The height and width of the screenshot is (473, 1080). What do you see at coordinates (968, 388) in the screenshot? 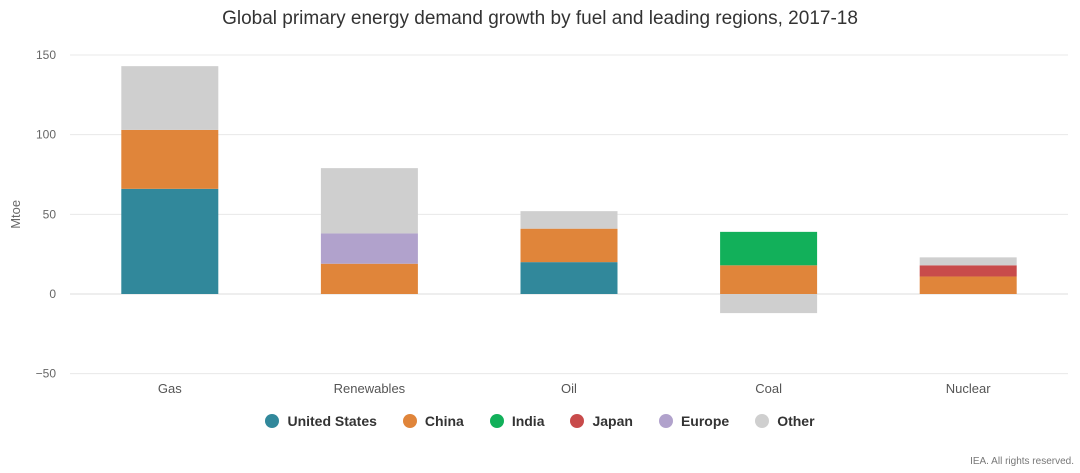
I see `x-tick-label: Nuclear` at bounding box center [968, 388].